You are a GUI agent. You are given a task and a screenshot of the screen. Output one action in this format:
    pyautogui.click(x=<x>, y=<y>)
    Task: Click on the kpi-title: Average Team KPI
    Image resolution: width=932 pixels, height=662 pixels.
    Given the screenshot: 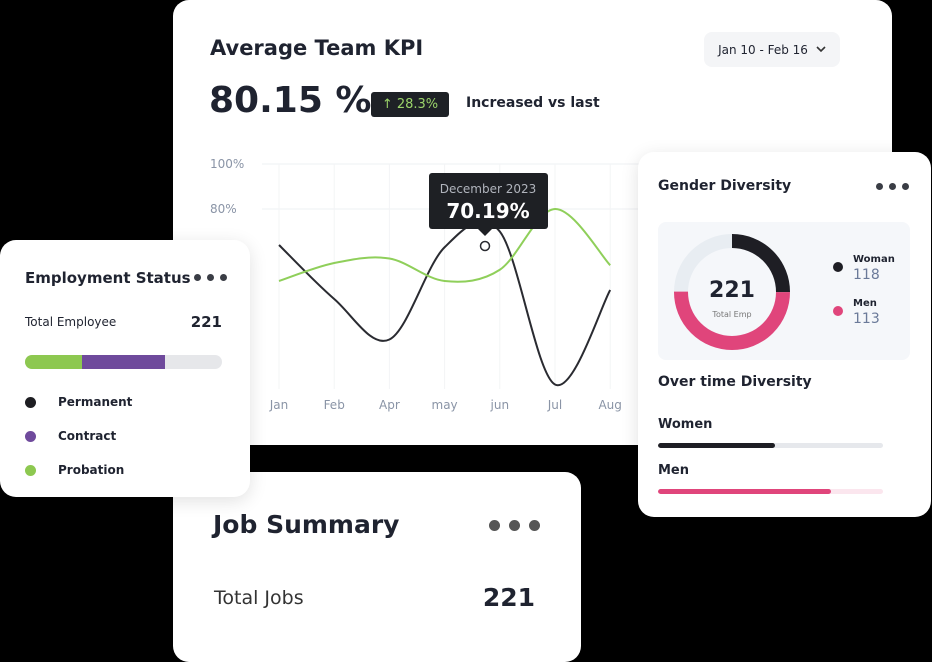 What is the action you would take?
    pyautogui.click(x=317, y=48)
    